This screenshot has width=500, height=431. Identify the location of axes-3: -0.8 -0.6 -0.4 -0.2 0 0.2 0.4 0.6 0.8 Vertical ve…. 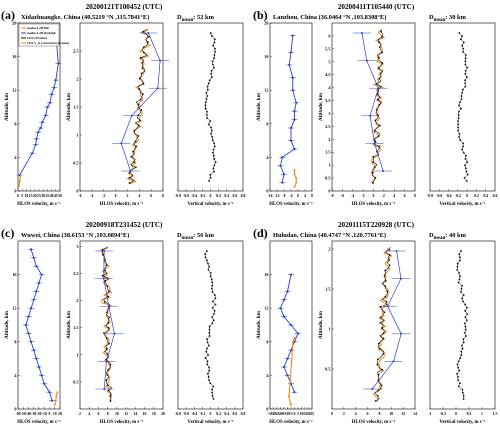
(210, 332).